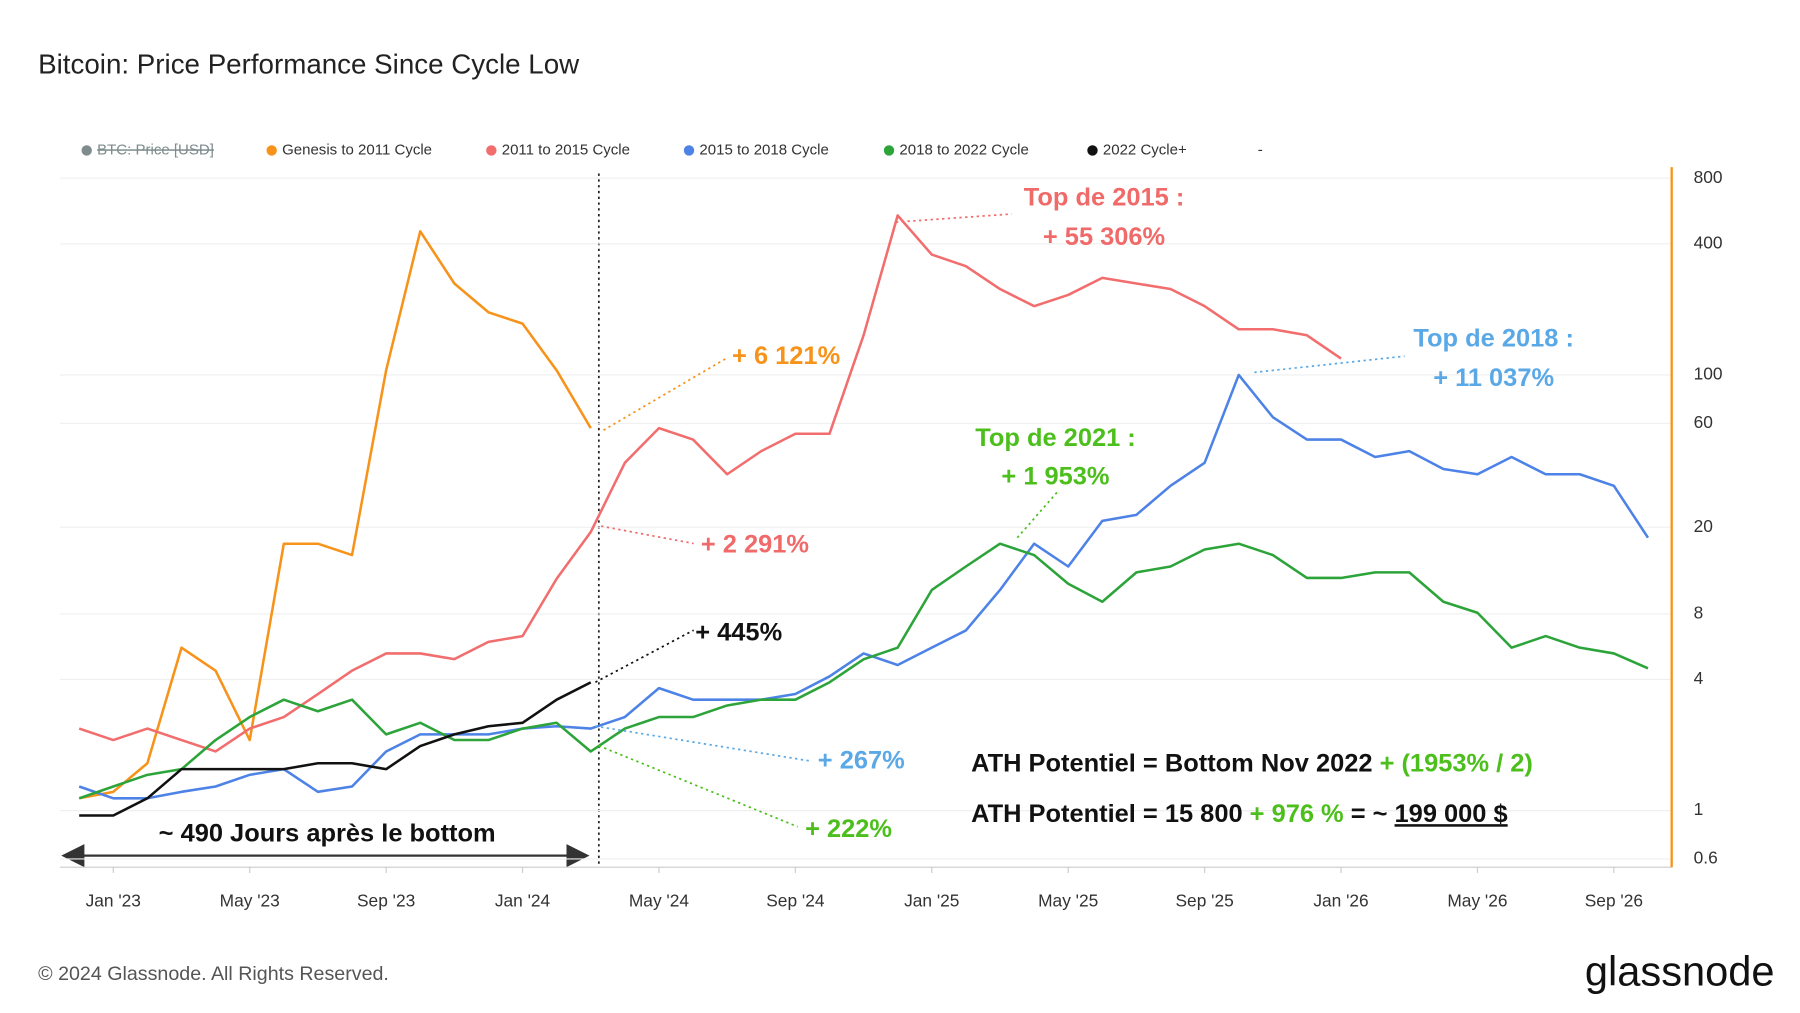 The height and width of the screenshot is (1013, 1800). I want to click on annotation: + 222%, so click(848, 829).